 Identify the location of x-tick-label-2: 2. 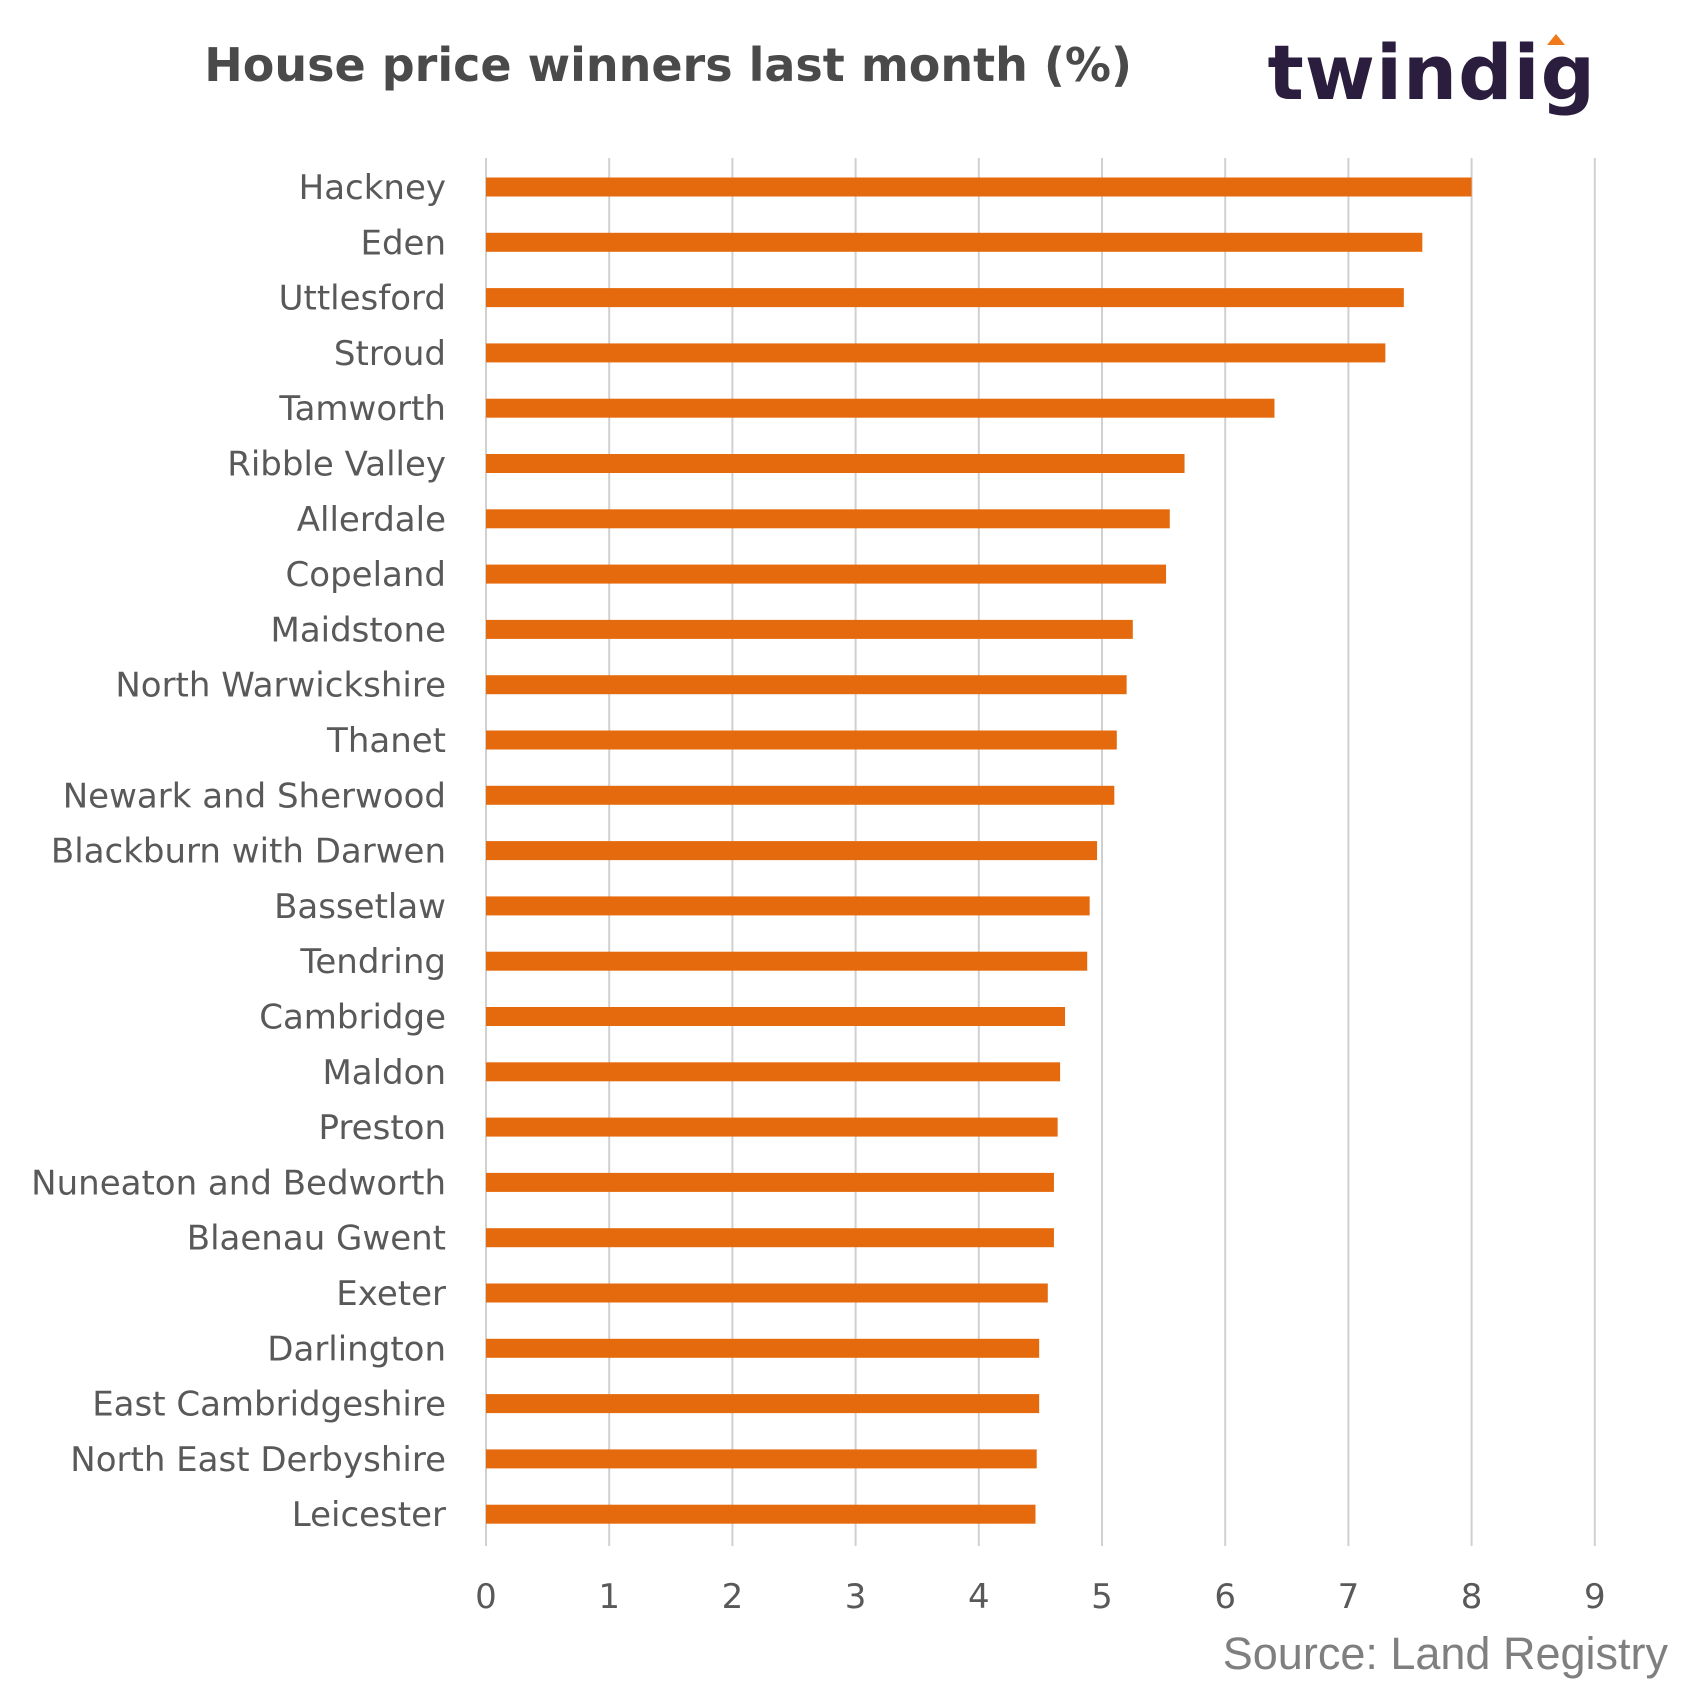
(733, 1597).